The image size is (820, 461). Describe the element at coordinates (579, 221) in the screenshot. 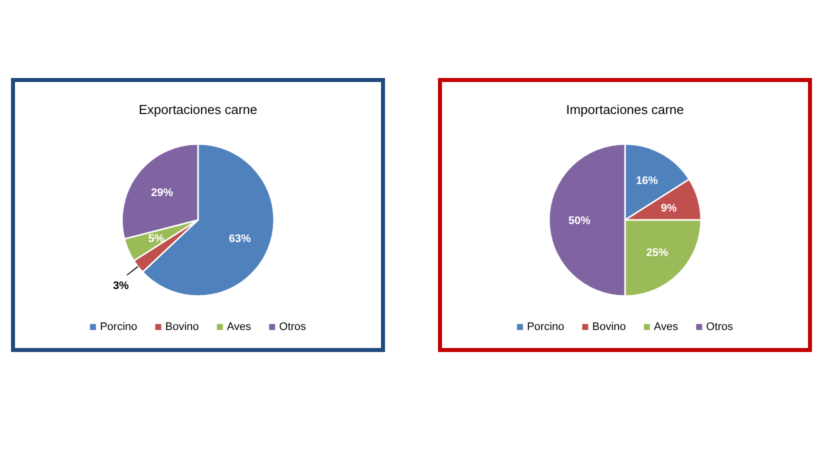

I see `data-label: 50%` at that location.